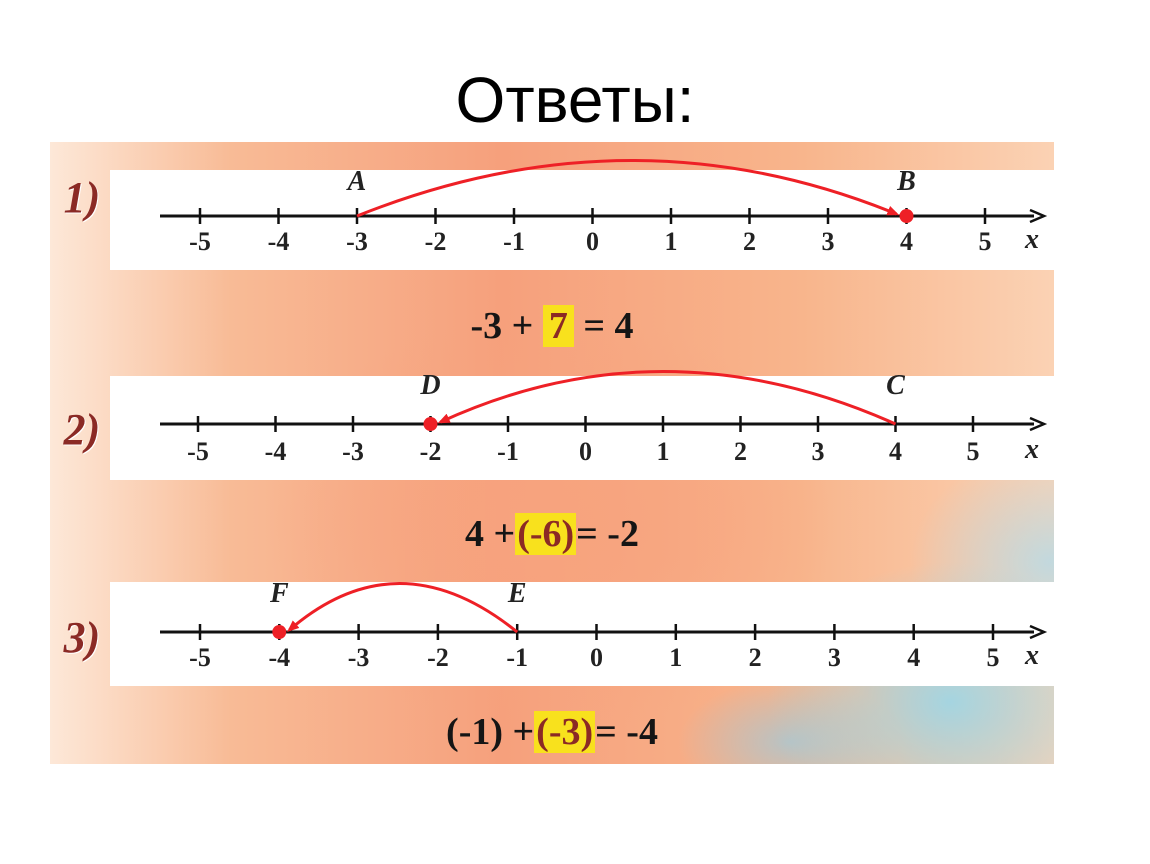 The image size is (1150, 864). I want to click on task-2-tick-label: 0, so click(585, 451).